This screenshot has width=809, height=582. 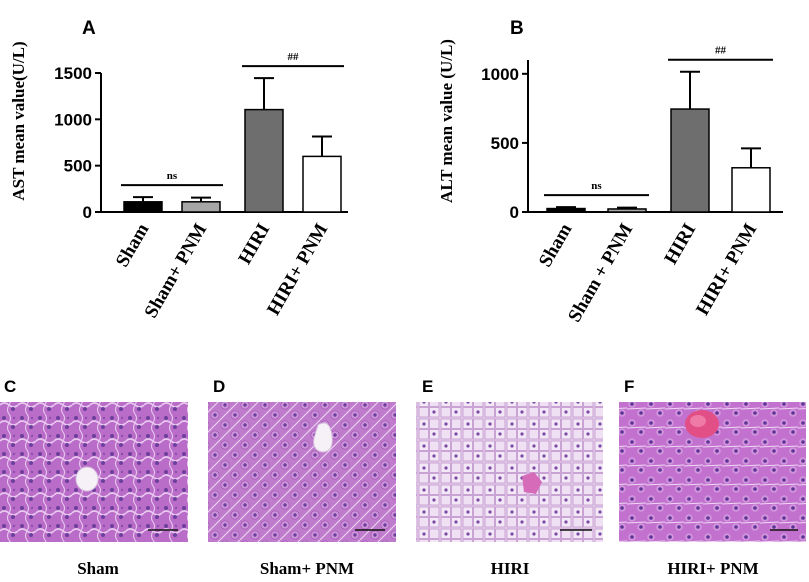 I want to click on y-axis-label-ast: AST mean value(U/L), so click(x=18, y=120).